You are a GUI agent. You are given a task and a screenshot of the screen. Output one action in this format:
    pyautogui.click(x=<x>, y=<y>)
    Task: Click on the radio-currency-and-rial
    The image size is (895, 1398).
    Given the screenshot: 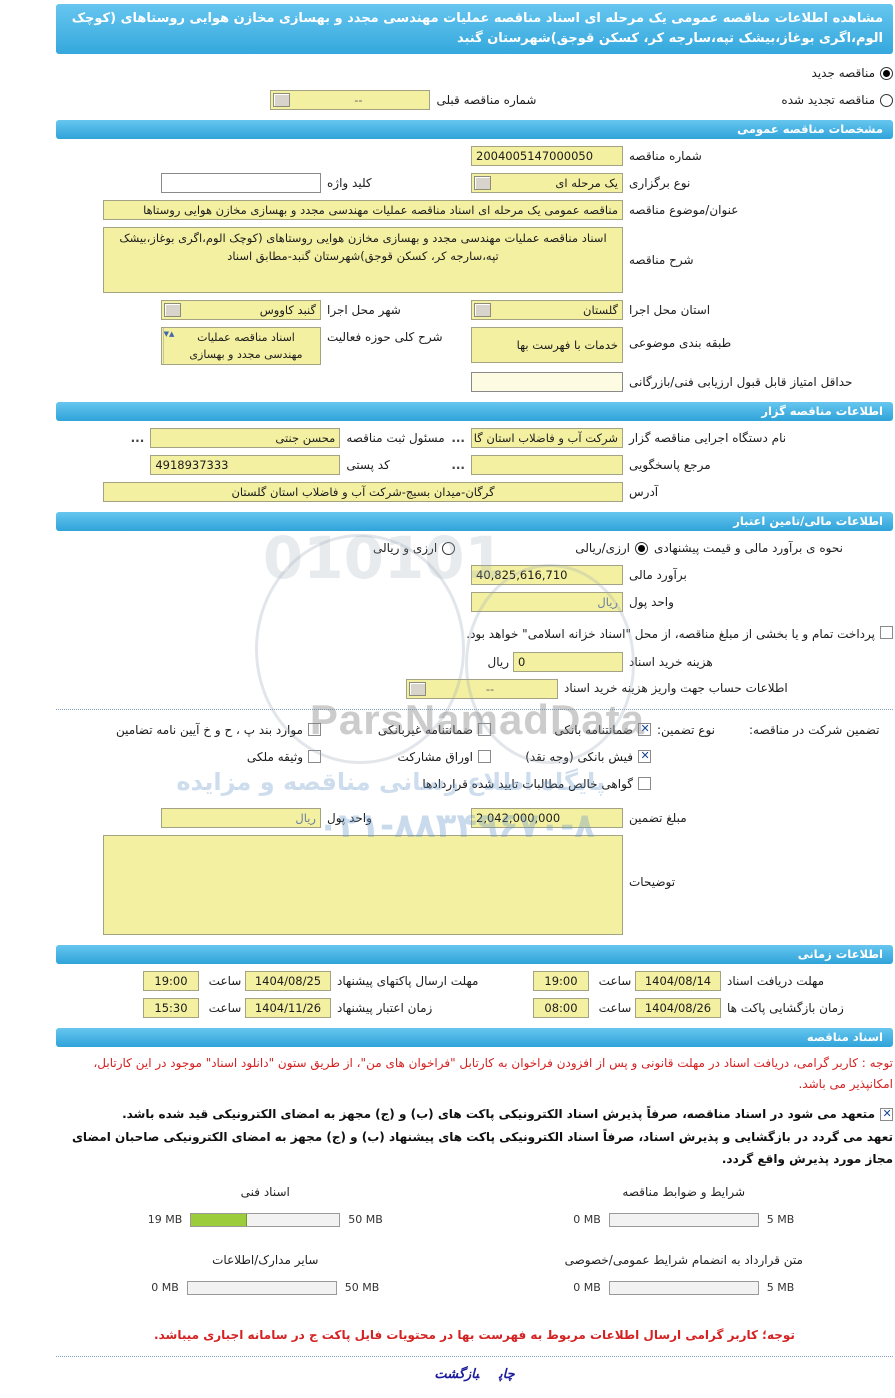 What is the action you would take?
    pyautogui.click(x=449, y=548)
    